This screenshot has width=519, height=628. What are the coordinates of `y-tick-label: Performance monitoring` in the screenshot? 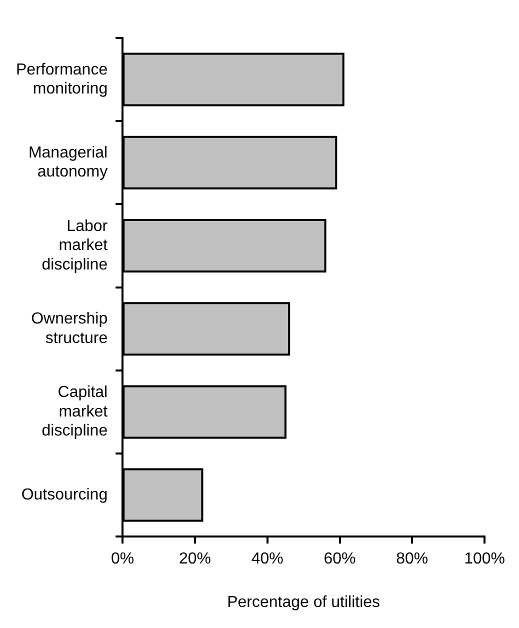 It's located at (62, 79).